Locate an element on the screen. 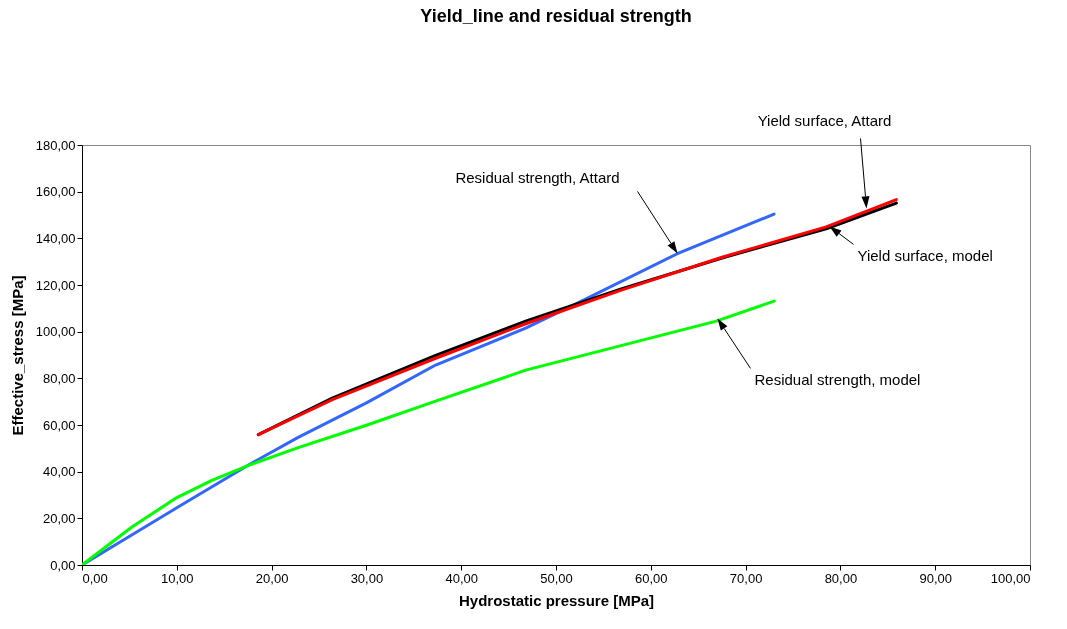 This screenshot has height=629, width=1067. text: Yield surface, Attard is located at coordinates (824, 121).